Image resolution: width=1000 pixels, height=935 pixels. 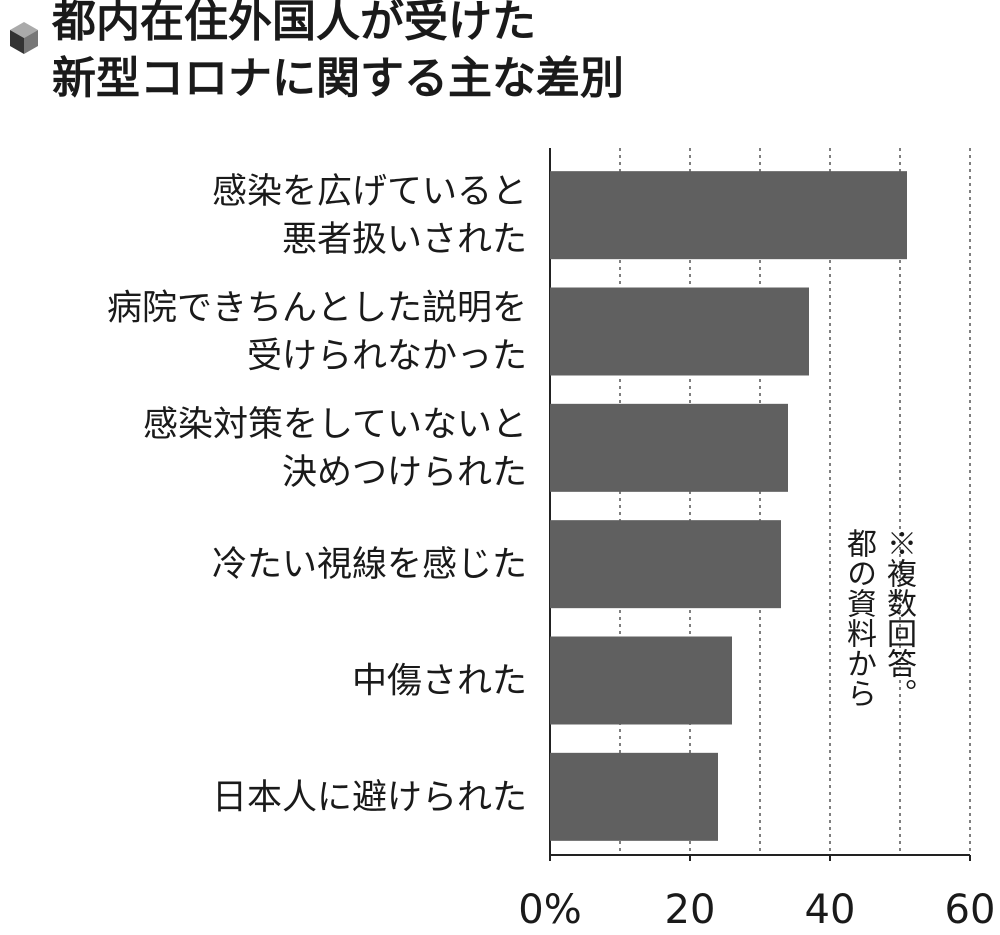 I want to click on x-tick-label: 40, so click(x=830, y=910).